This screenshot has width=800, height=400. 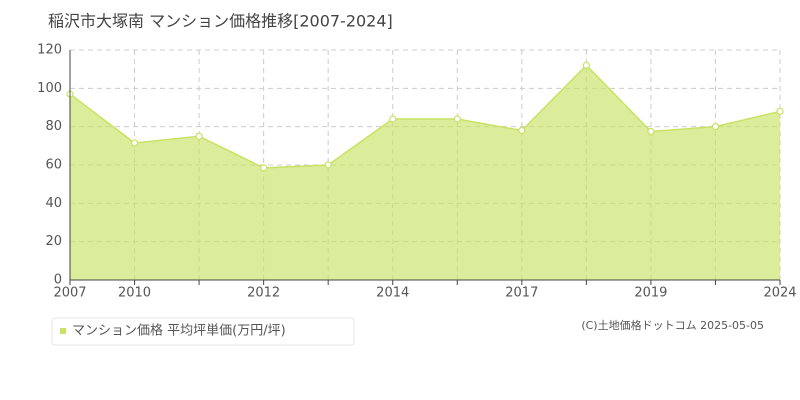 What do you see at coordinates (49, 88) in the screenshot?
I see `y-tick-label: 100` at bounding box center [49, 88].